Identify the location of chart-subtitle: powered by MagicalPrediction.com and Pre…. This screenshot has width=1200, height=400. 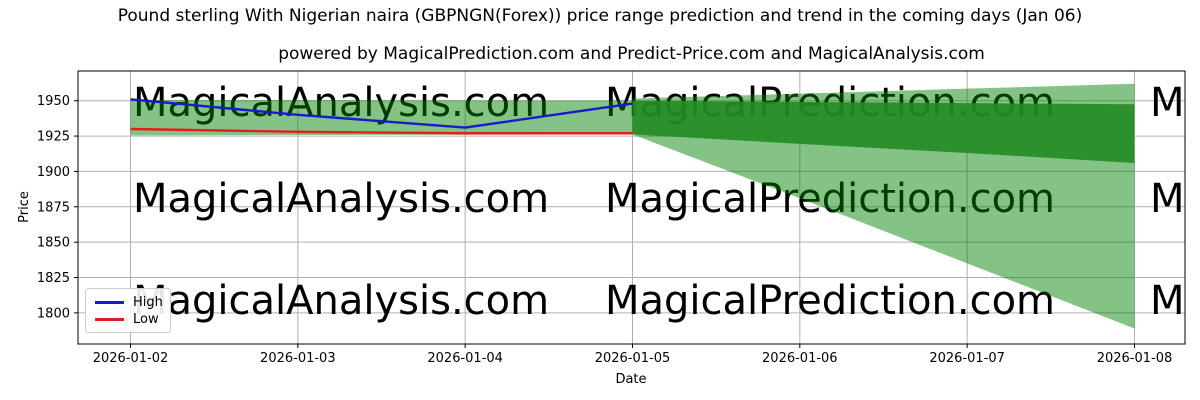
(631, 54).